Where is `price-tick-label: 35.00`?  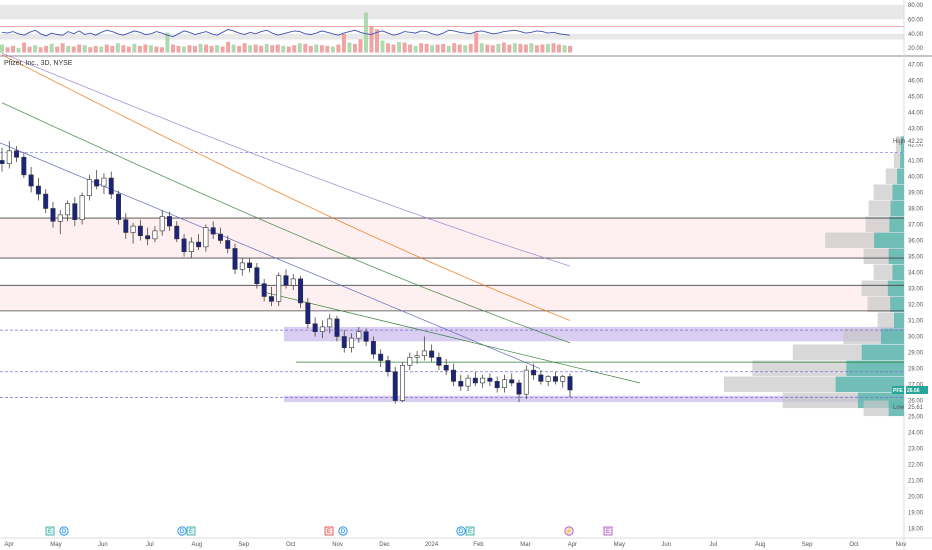
price-tick-label: 35.00 is located at coordinates (916, 257).